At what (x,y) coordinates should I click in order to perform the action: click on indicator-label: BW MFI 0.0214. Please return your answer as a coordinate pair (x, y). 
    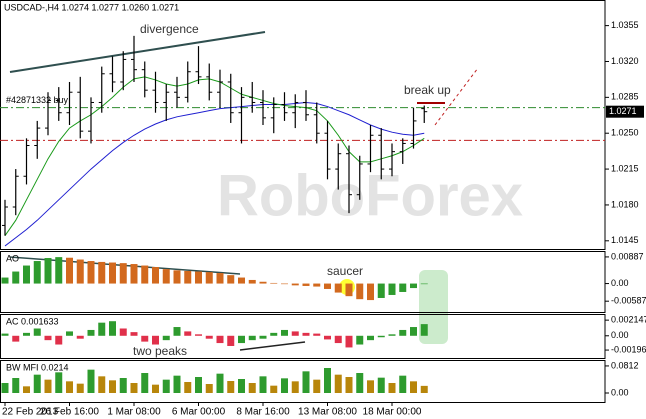
    Looking at the image, I should click on (37, 367).